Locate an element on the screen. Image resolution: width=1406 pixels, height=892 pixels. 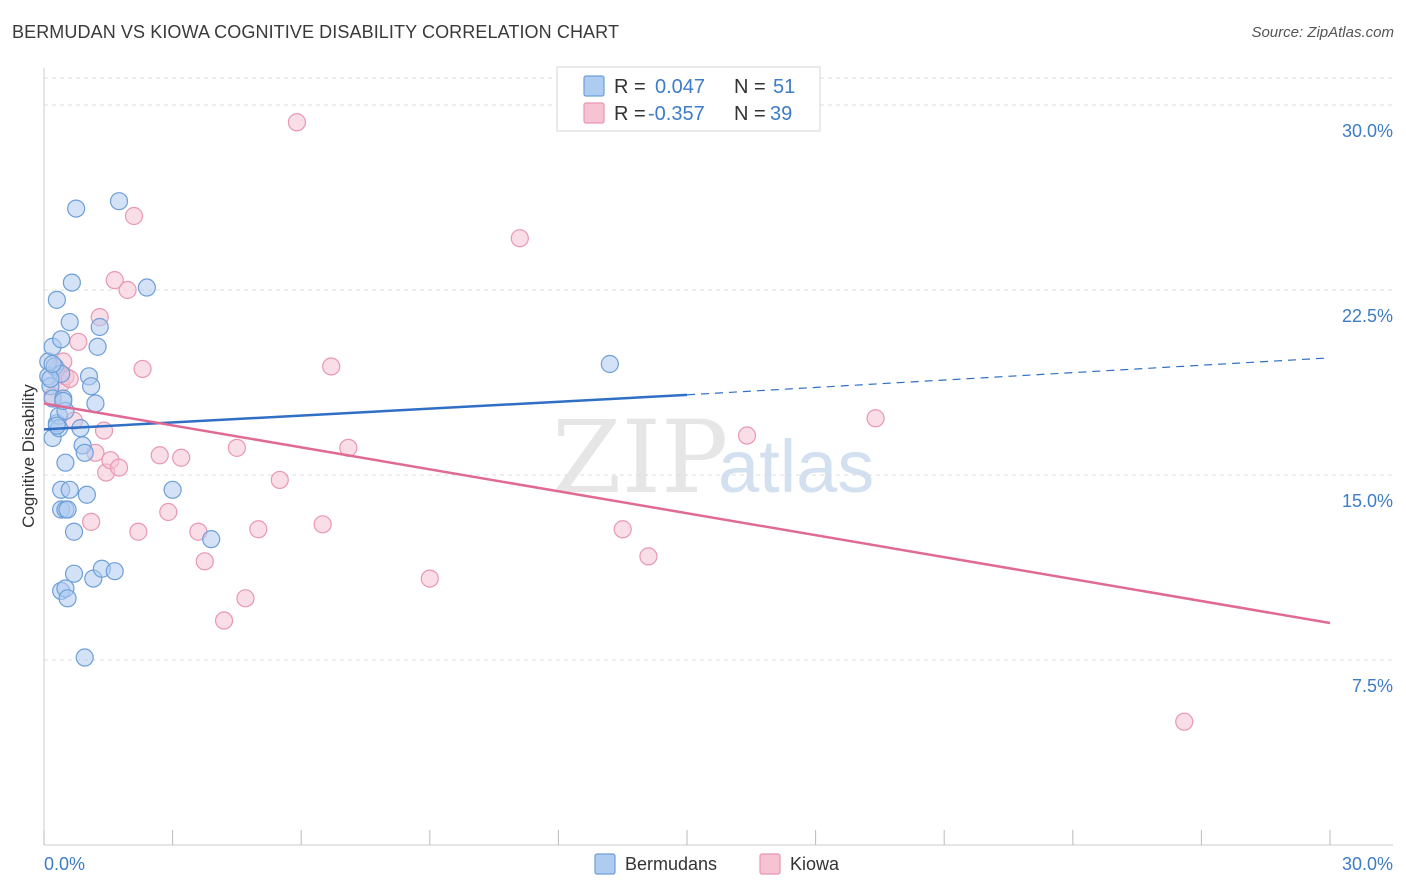
y-tick-label: 15.0% is located at coordinates (1367, 501).